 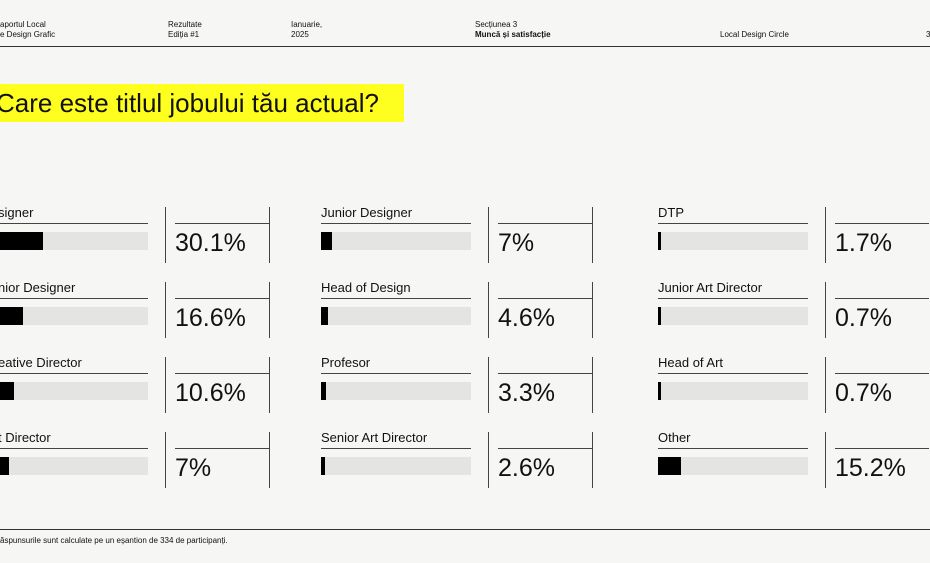 What do you see at coordinates (738, 233) in the screenshot?
I see `bar-cell: DTP` at bounding box center [738, 233].